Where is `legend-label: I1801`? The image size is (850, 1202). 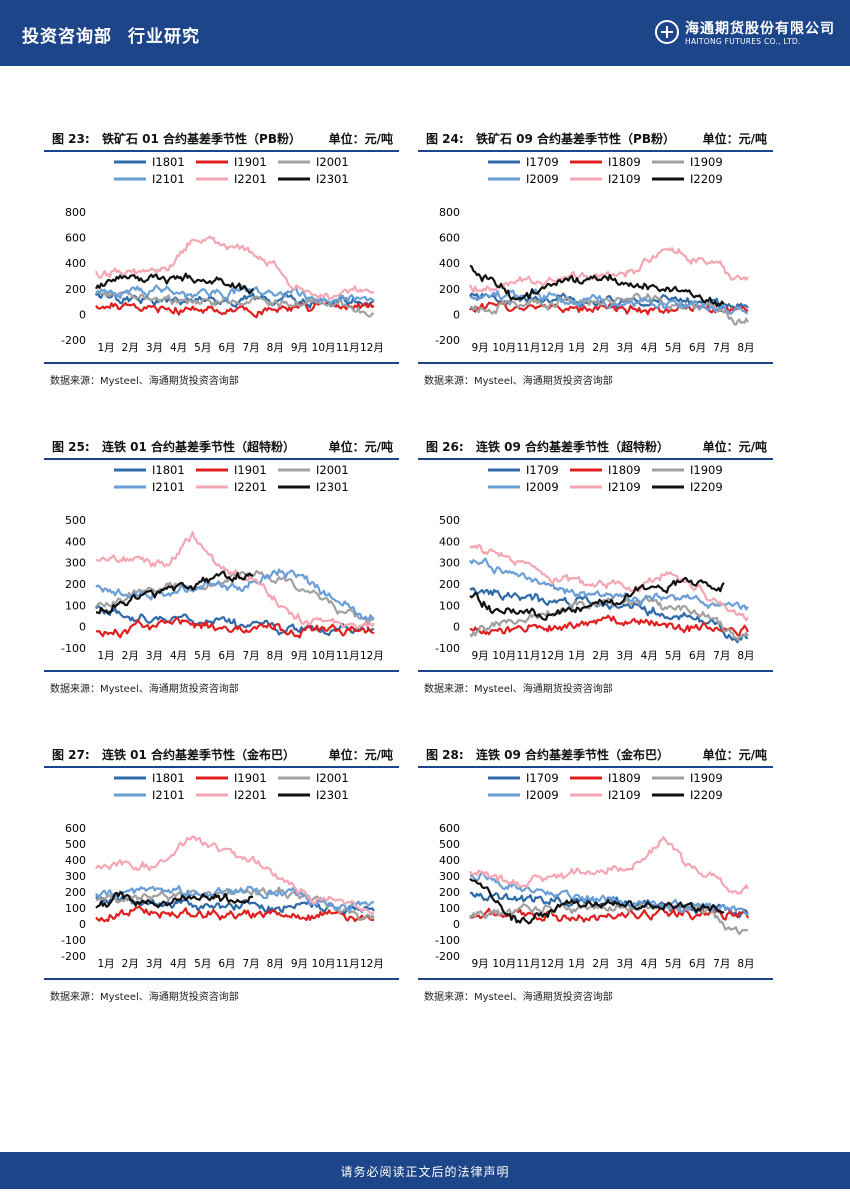
legend-label: I1801 is located at coordinates (168, 778).